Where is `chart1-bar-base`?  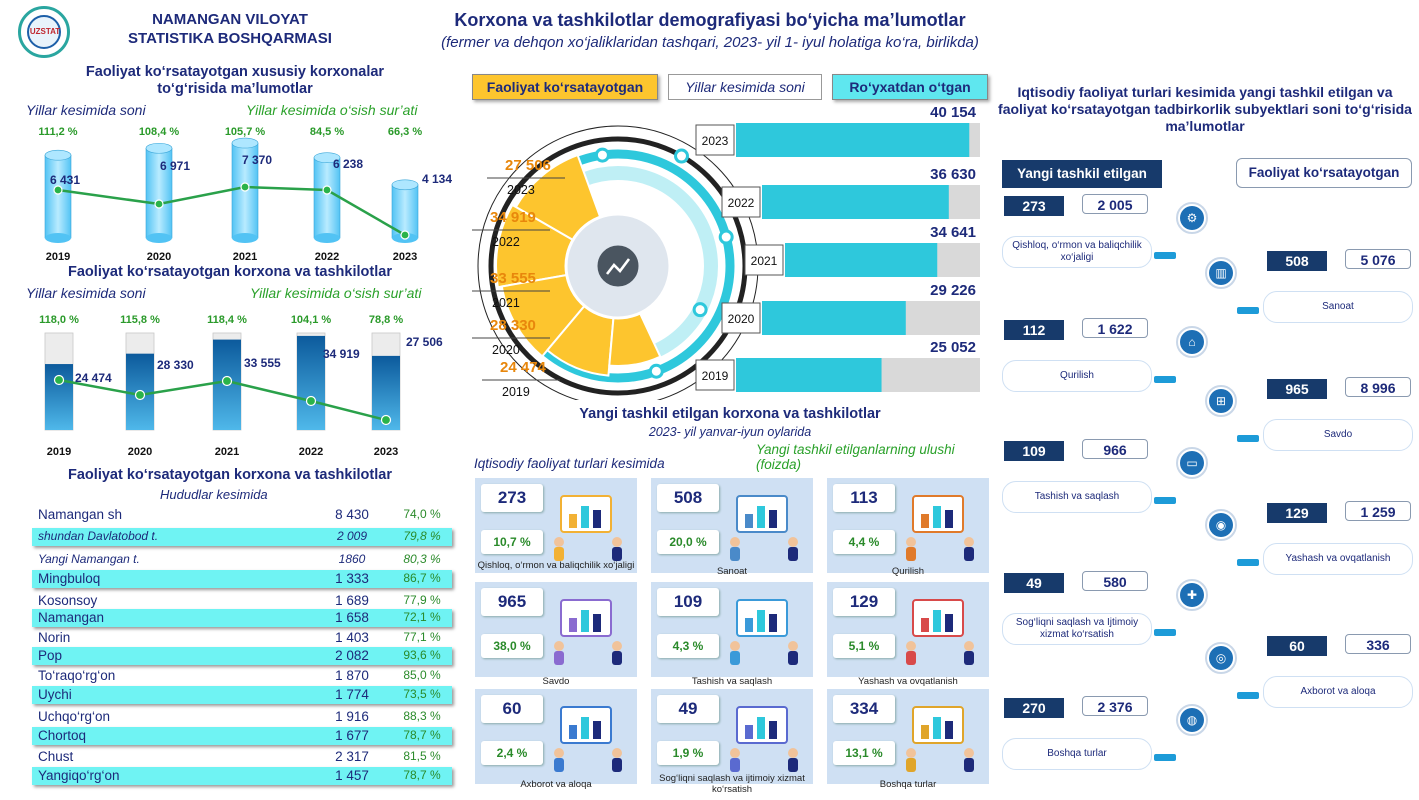
chart1-bar-base is located at coordinates (327, 238).